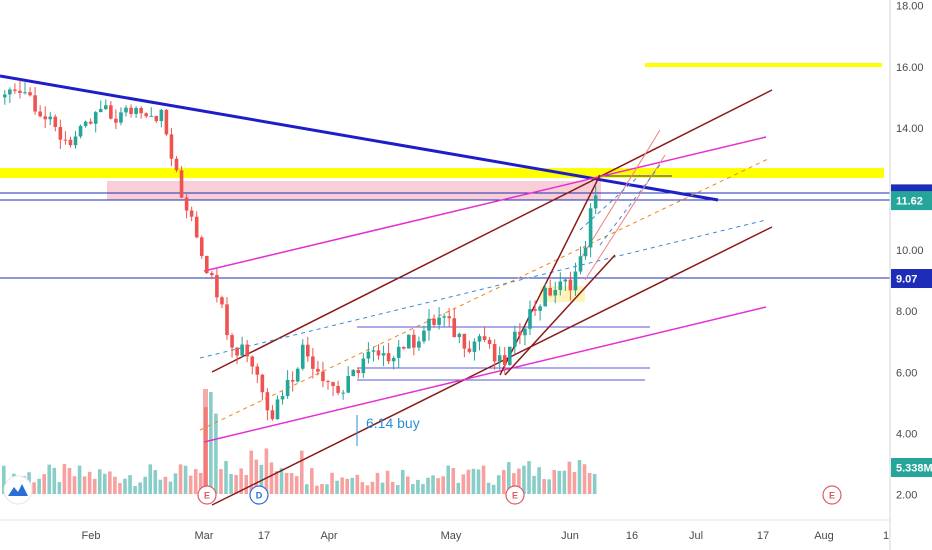 The width and height of the screenshot is (932, 550). Describe the element at coordinates (18, 490) in the screenshot. I see `tradingview-logo-icon` at that location.